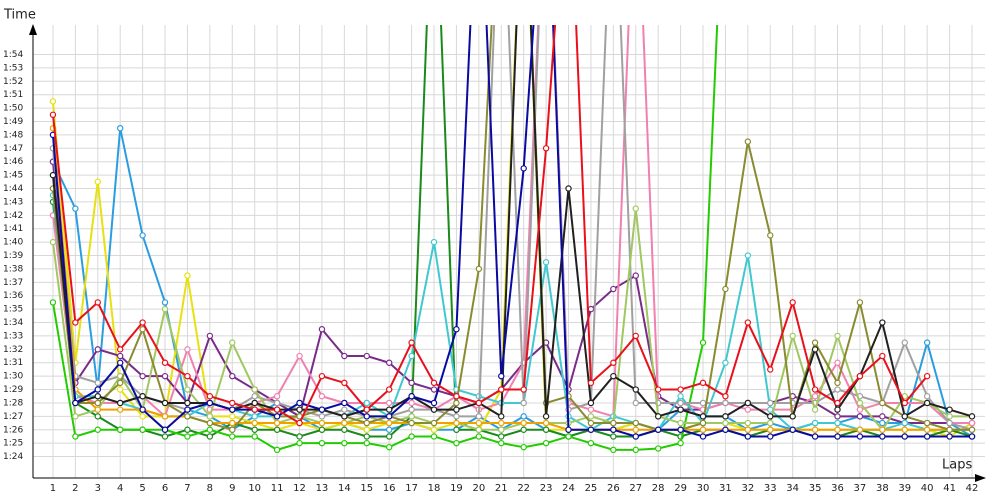 The height and width of the screenshot is (500, 1000). Describe the element at coordinates (13, 377) in the screenshot. I see `y-tick-label: 1:30` at that location.